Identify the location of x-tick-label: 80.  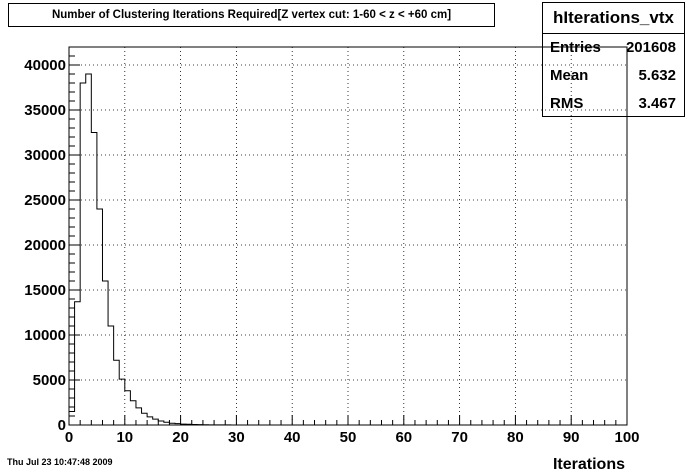
(515, 437).